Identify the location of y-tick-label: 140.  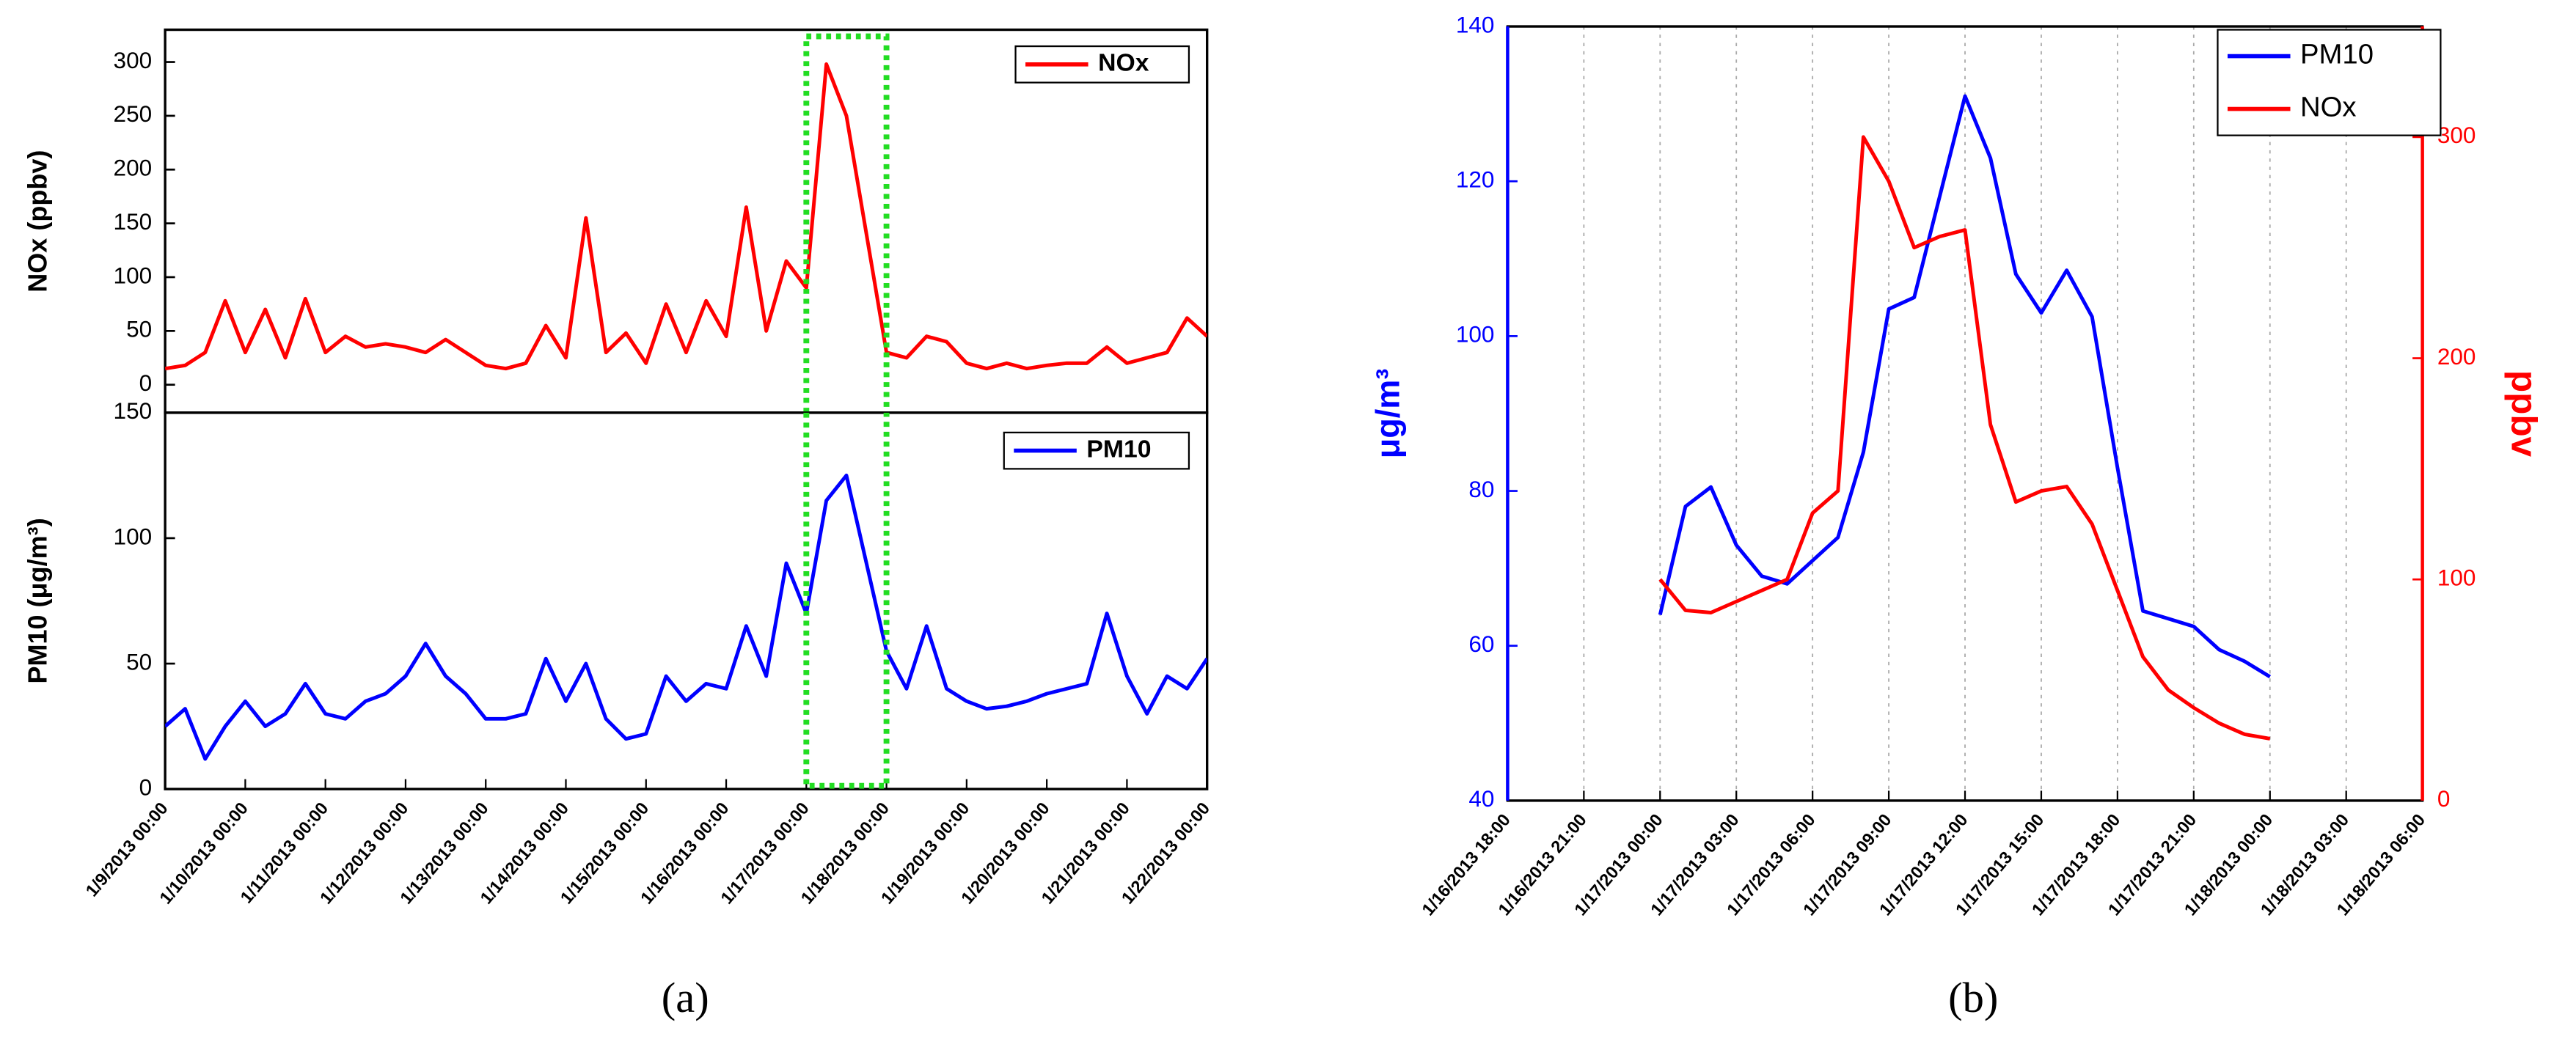
(1475, 24).